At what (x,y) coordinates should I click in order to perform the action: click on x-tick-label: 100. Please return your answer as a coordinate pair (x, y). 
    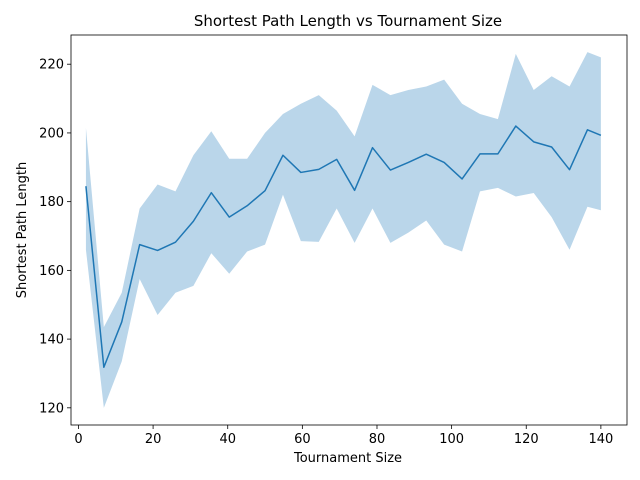
    Looking at the image, I should click on (451, 439).